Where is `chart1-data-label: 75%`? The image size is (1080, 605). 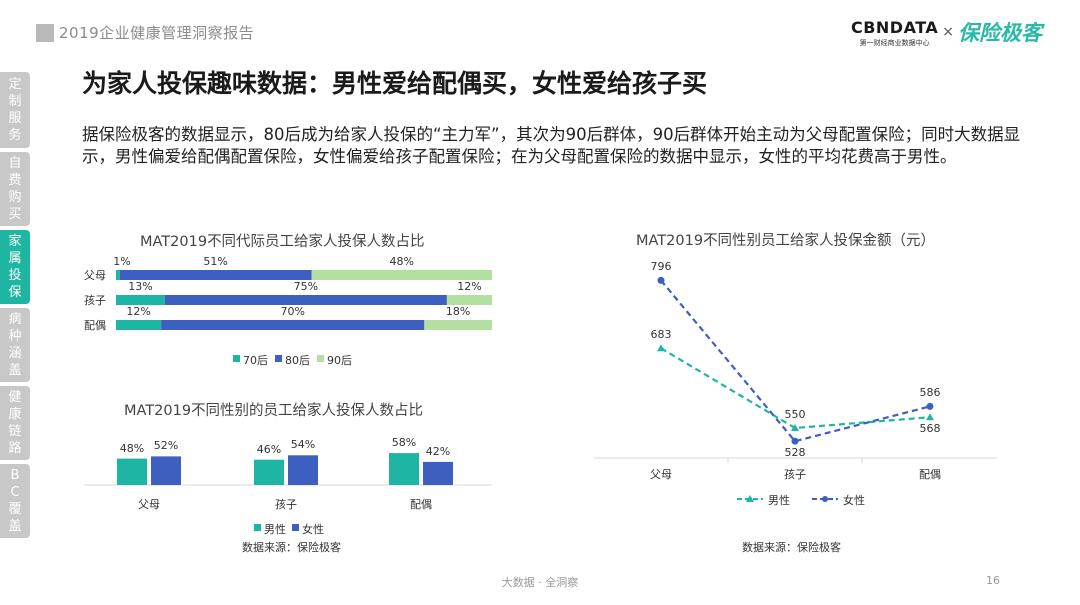
chart1-data-label: 75% is located at coordinates (306, 286).